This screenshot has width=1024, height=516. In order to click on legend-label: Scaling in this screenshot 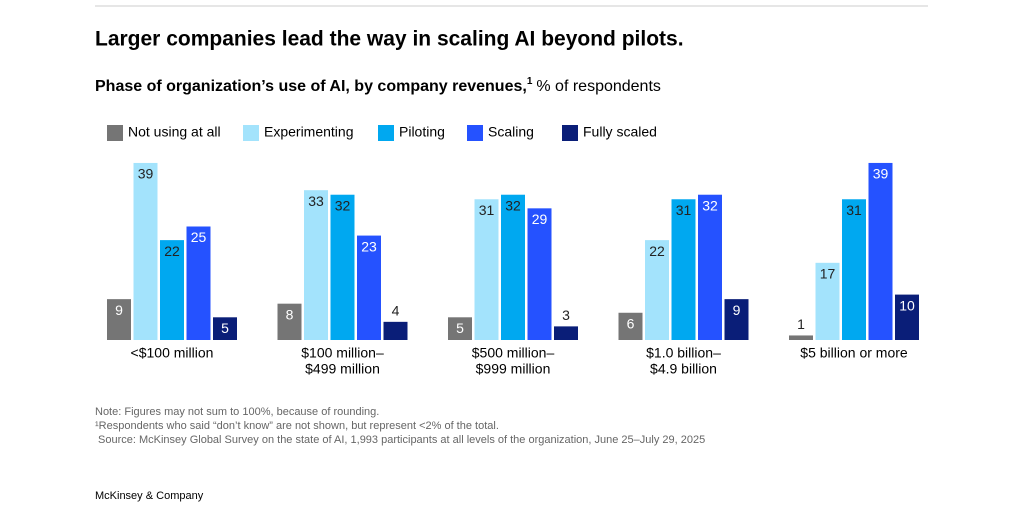, I will do `click(511, 132)`.